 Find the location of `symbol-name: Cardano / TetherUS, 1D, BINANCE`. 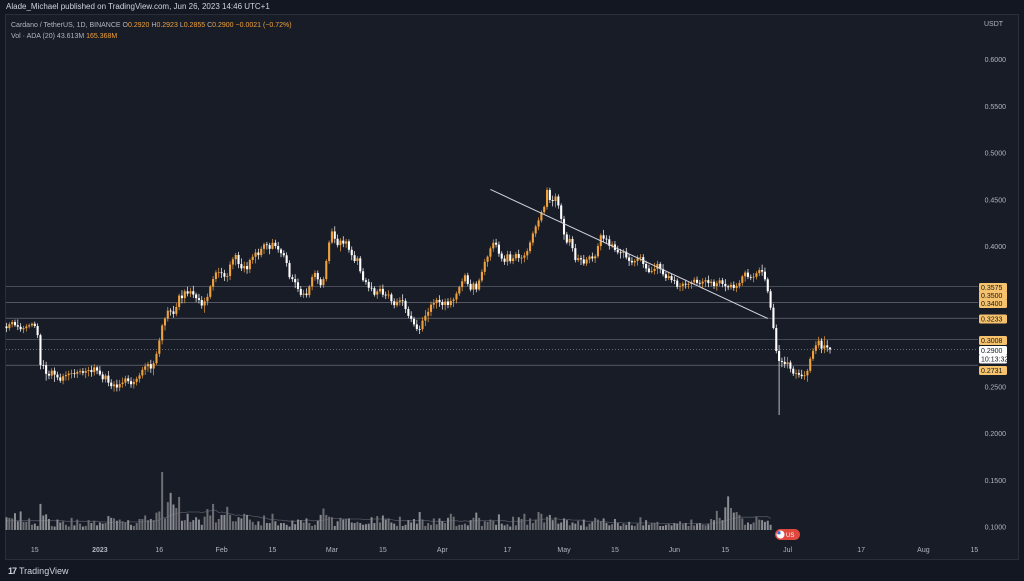

symbol-name: Cardano / TetherUS, 1D, BINANCE is located at coordinates (66, 25).